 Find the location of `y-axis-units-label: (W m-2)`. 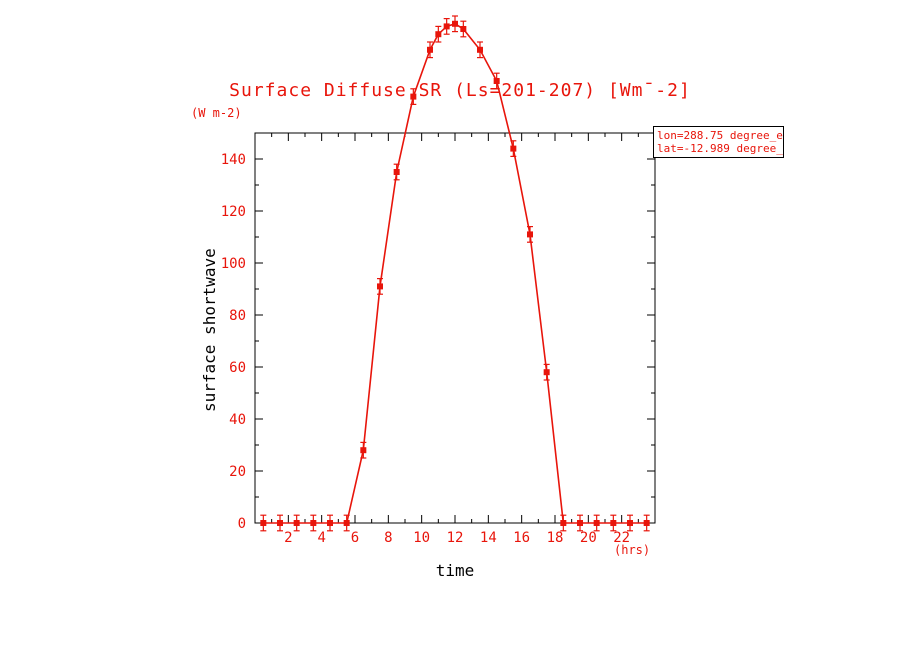

y-axis-units-label: (W m-2) is located at coordinates (216, 113).